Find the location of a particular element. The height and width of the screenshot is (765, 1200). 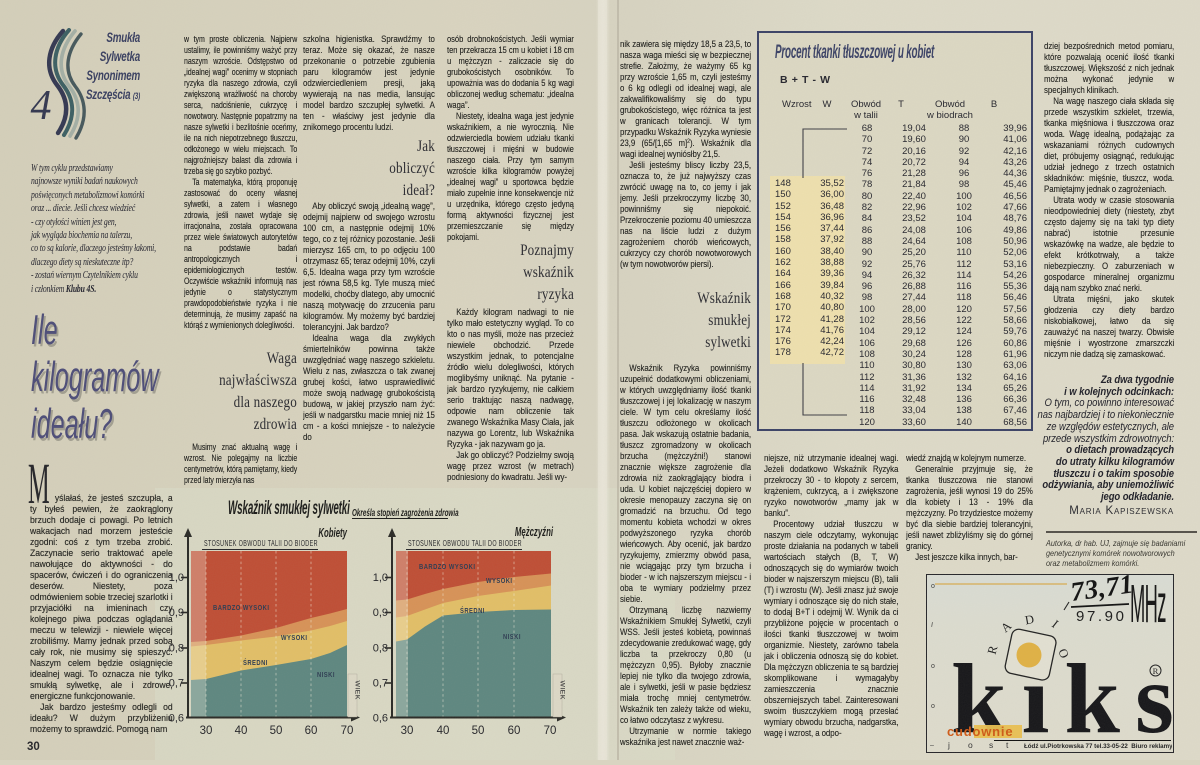

svg-text: 97.90 is located at coordinates (1101, 616).